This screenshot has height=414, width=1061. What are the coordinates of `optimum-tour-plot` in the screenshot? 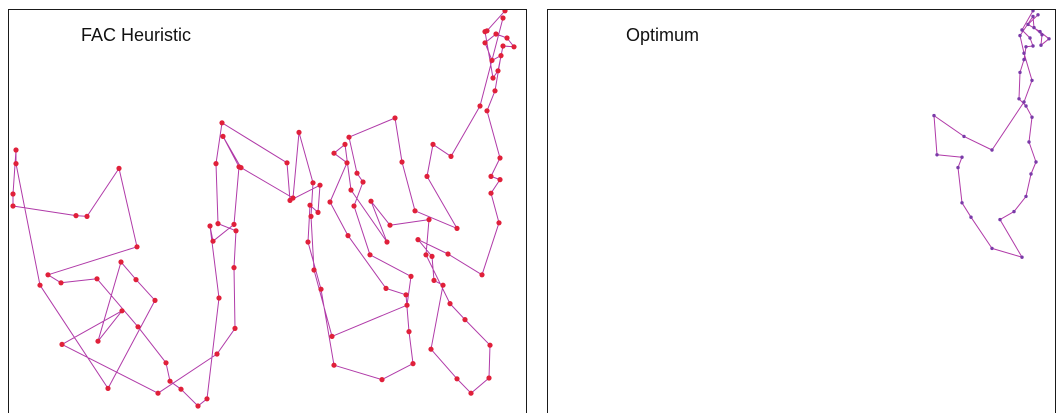 It's located at (991, 134).